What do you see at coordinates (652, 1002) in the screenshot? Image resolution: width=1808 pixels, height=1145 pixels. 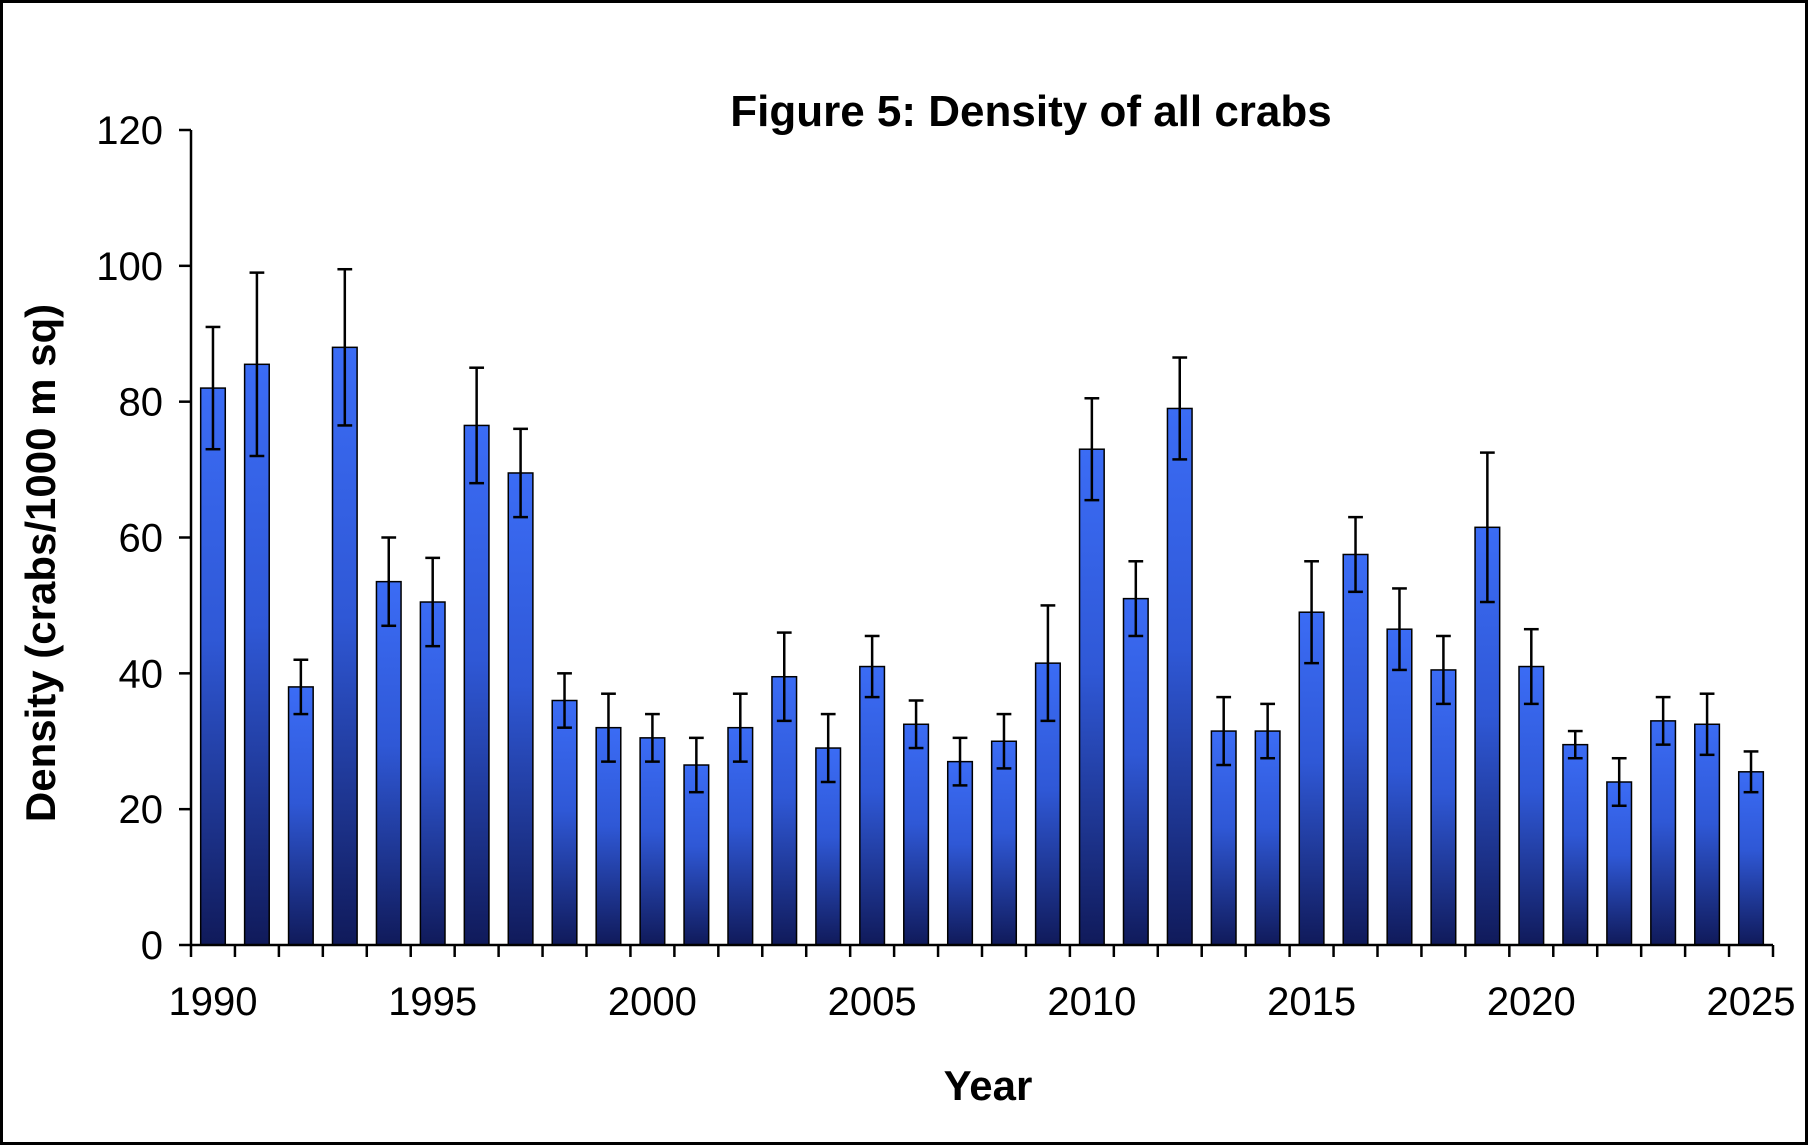 I see `x-tick-label: 2000` at bounding box center [652, 1002].